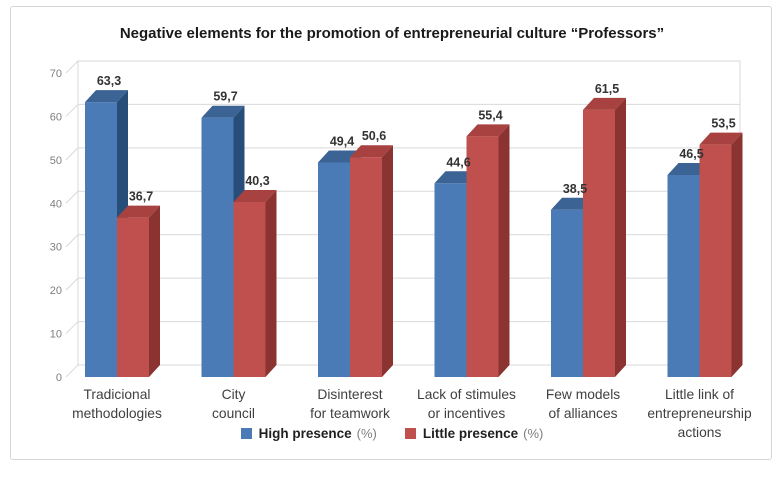 The image size is (784, 477). I want to click on y-tick-label-40: 40, so click(56, 204).